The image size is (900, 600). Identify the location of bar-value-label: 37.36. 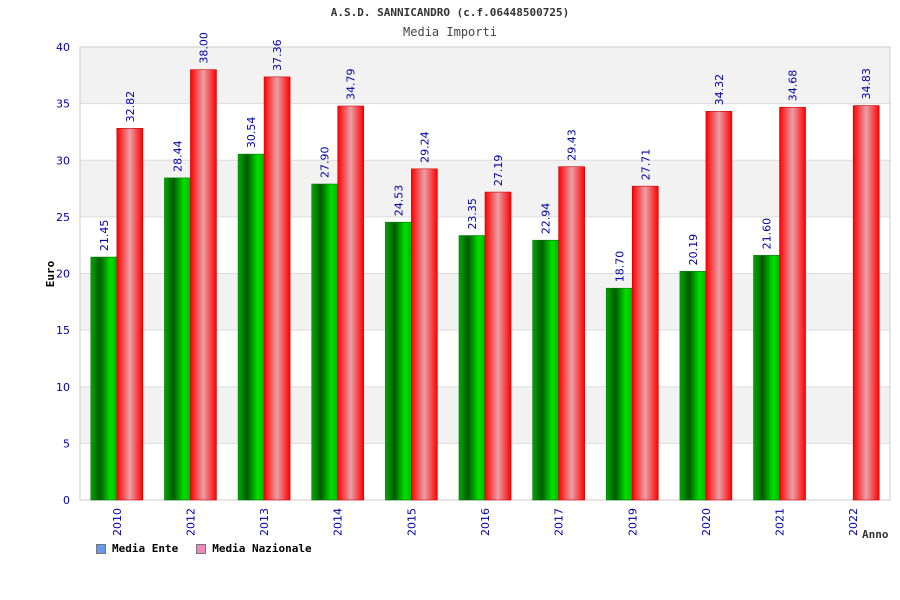
(277, 55).